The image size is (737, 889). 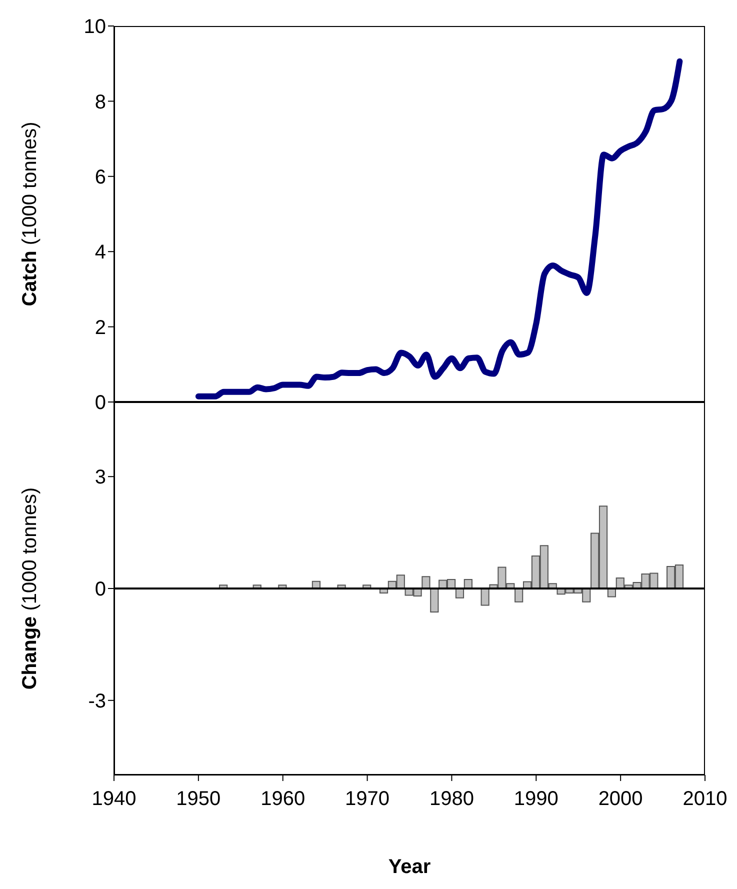 I want to click on y-axis-title: Catch (1000 tonnes), so click(x=30, y=214).